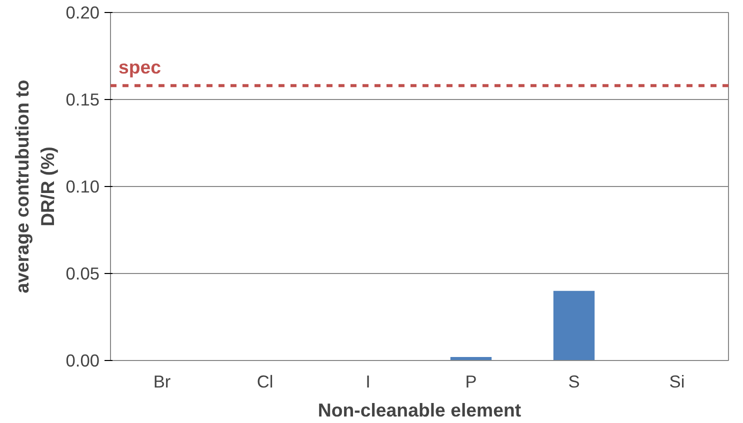 This screenshot has height=423, width=743. What do you see at coordinates (83, 274) in the screenshot?
I see `y-tick-label: 0.05` at bounding box center [83, 274].